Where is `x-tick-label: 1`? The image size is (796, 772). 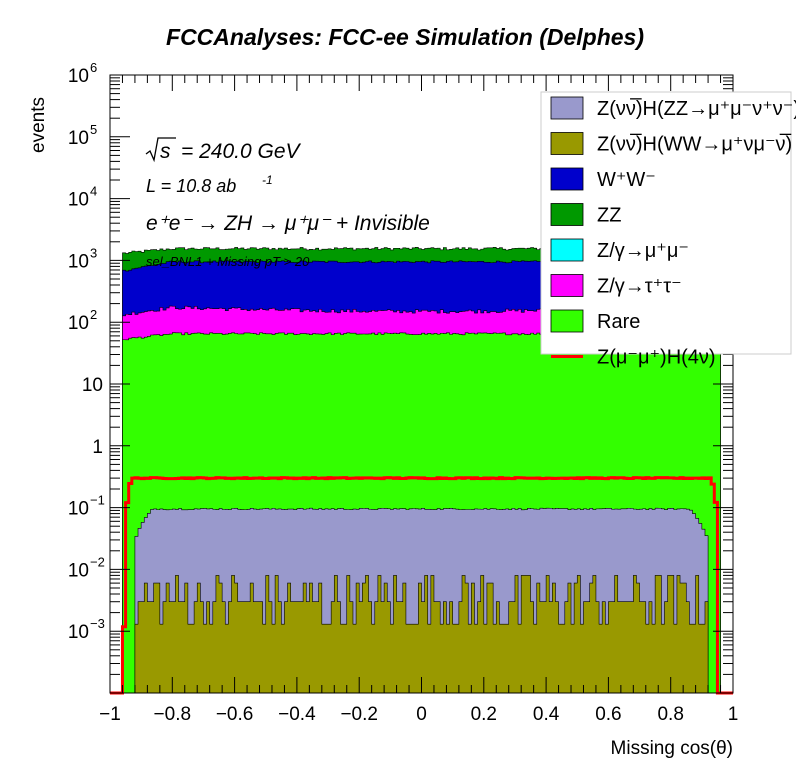 x-tick-label: 1 is located at coordinates (733, 714).